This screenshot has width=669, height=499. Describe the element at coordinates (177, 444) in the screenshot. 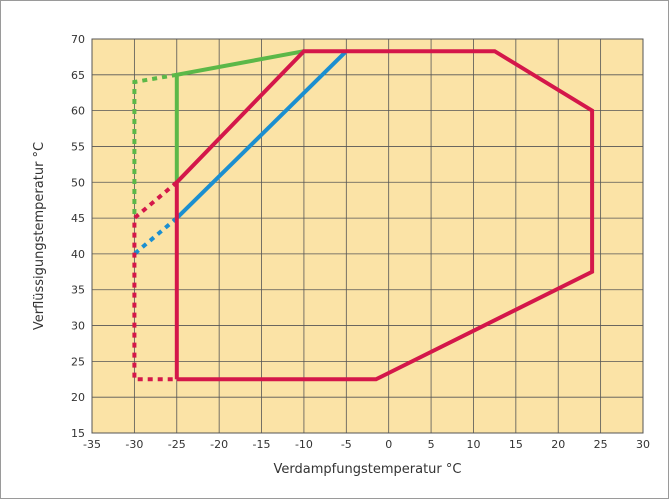

I see `x-tick-label: -25` at that location.